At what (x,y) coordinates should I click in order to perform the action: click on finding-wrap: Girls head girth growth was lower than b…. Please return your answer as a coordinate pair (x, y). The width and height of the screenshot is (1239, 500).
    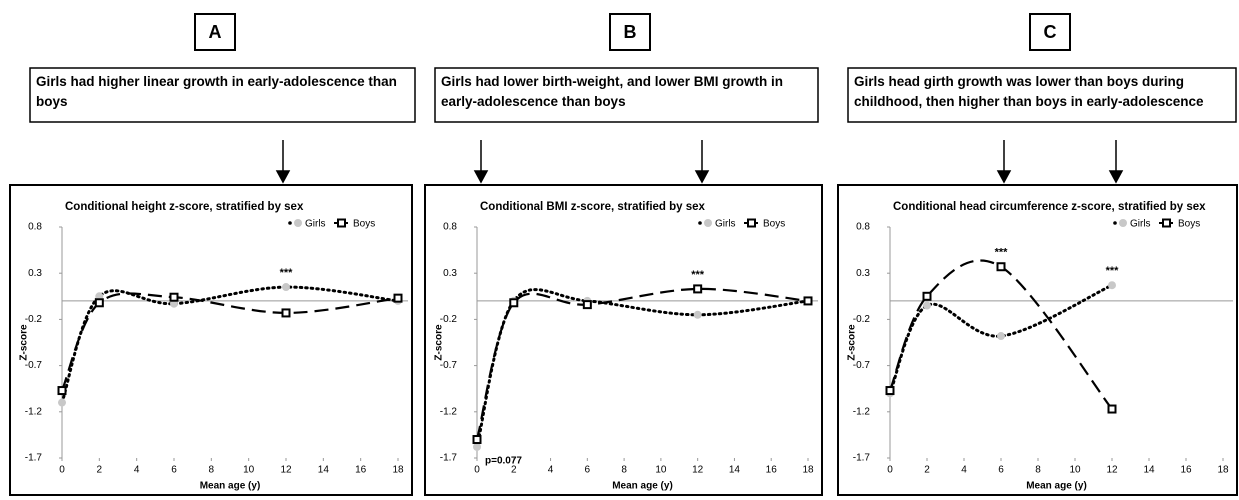
    Looking at the image, I should click on (1029, 91).